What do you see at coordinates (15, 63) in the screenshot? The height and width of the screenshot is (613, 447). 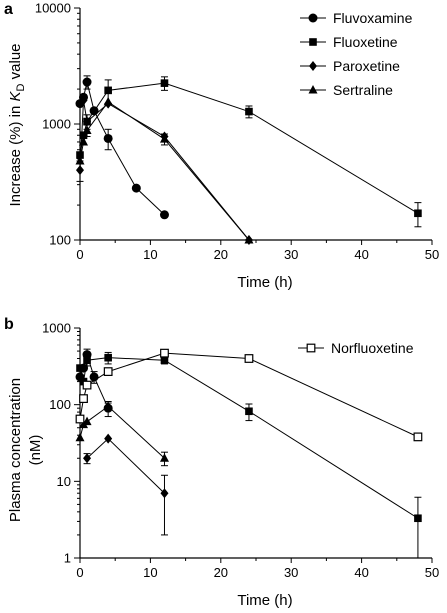 I see `y-axis-label-a-suffix: value` at bounding box center [15, 63].